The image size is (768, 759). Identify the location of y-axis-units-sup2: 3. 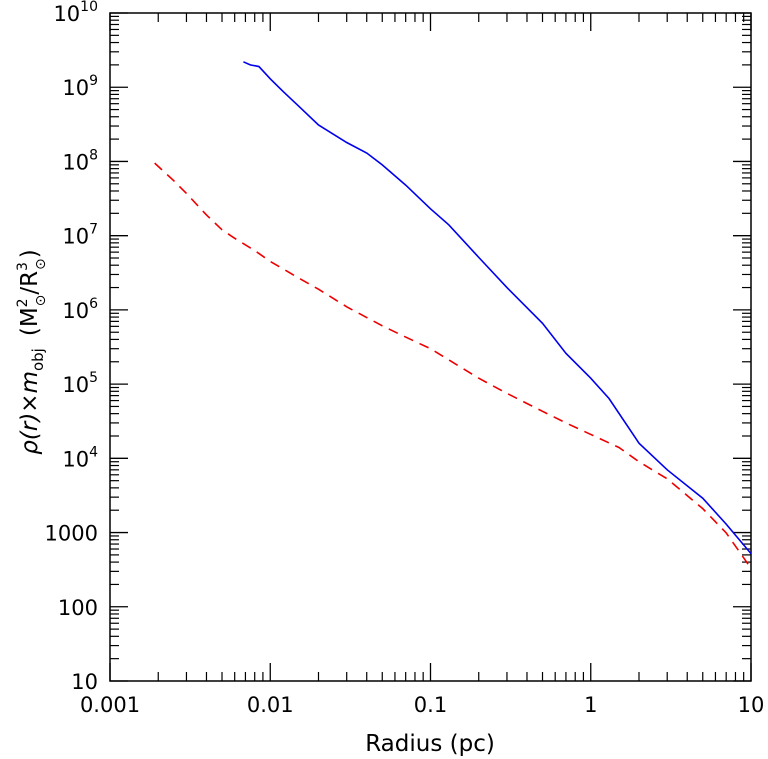
(23, 266).